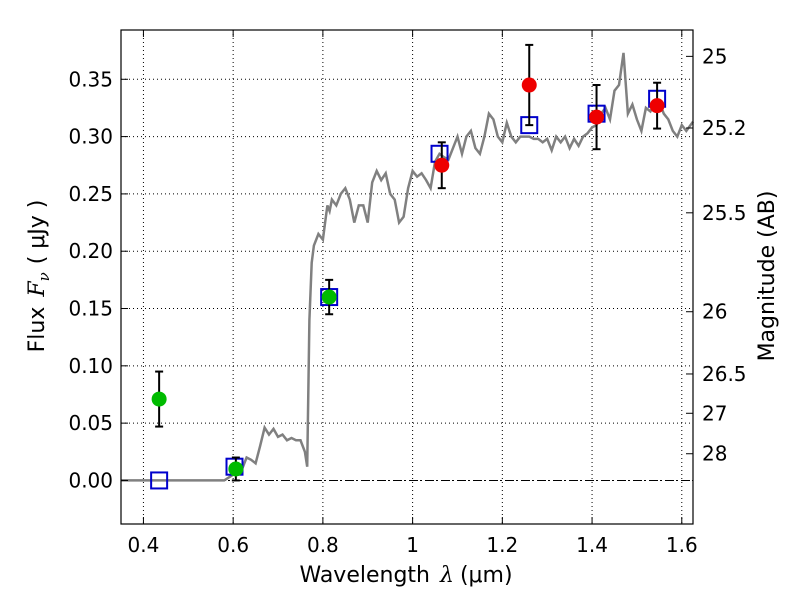 The height and width of the screenshot is (600, 800). Describe the element at coordinates (159, 480) in the screenshot. I see `square-marker` at that location.